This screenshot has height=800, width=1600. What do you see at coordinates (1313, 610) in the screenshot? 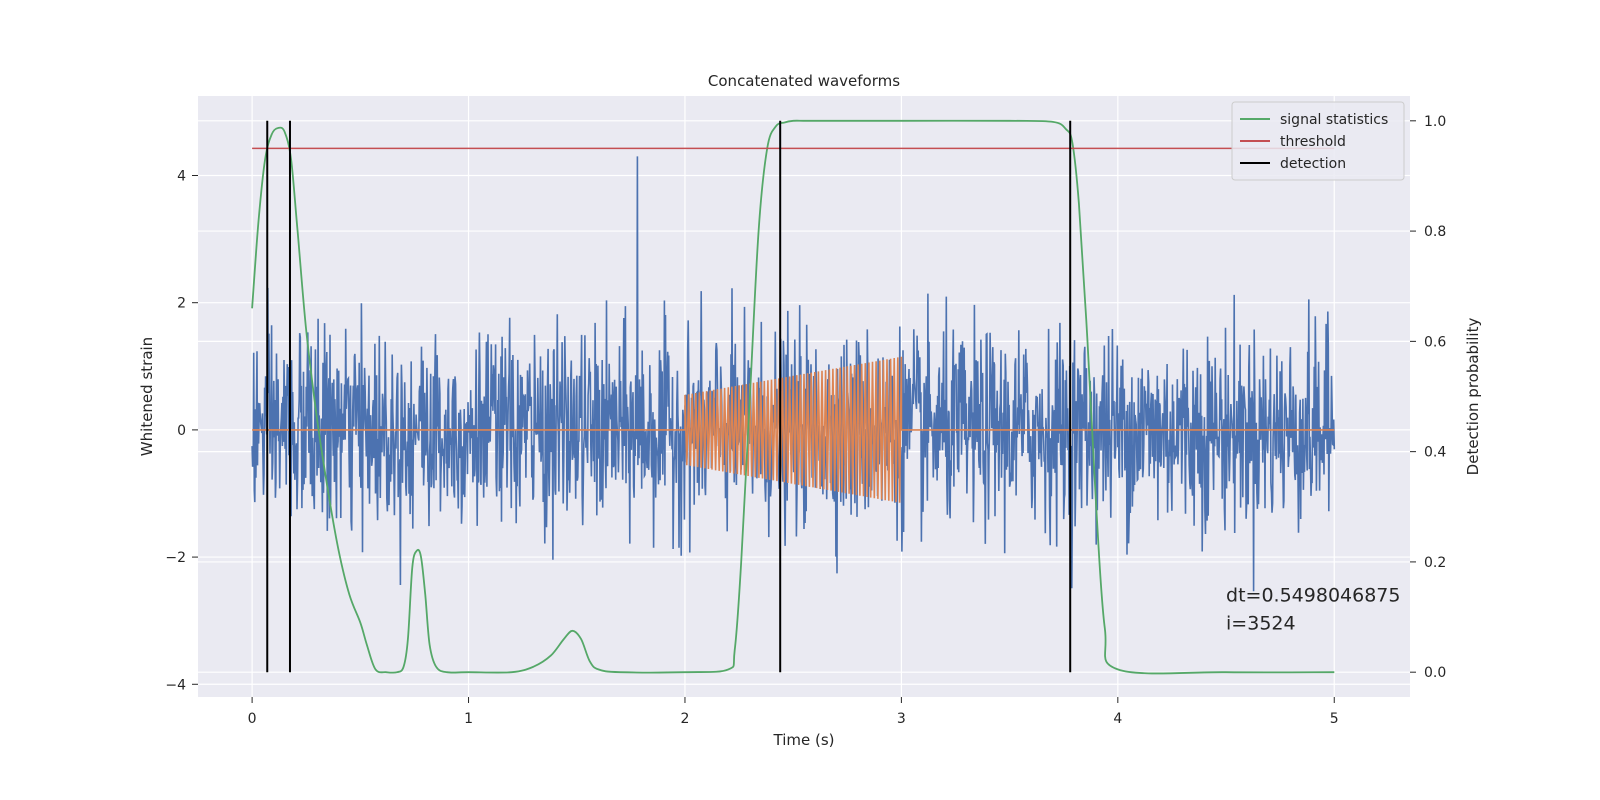
I see `annotation: dt=0.5498046875 i=3524` at bounding box center [1313, 610].